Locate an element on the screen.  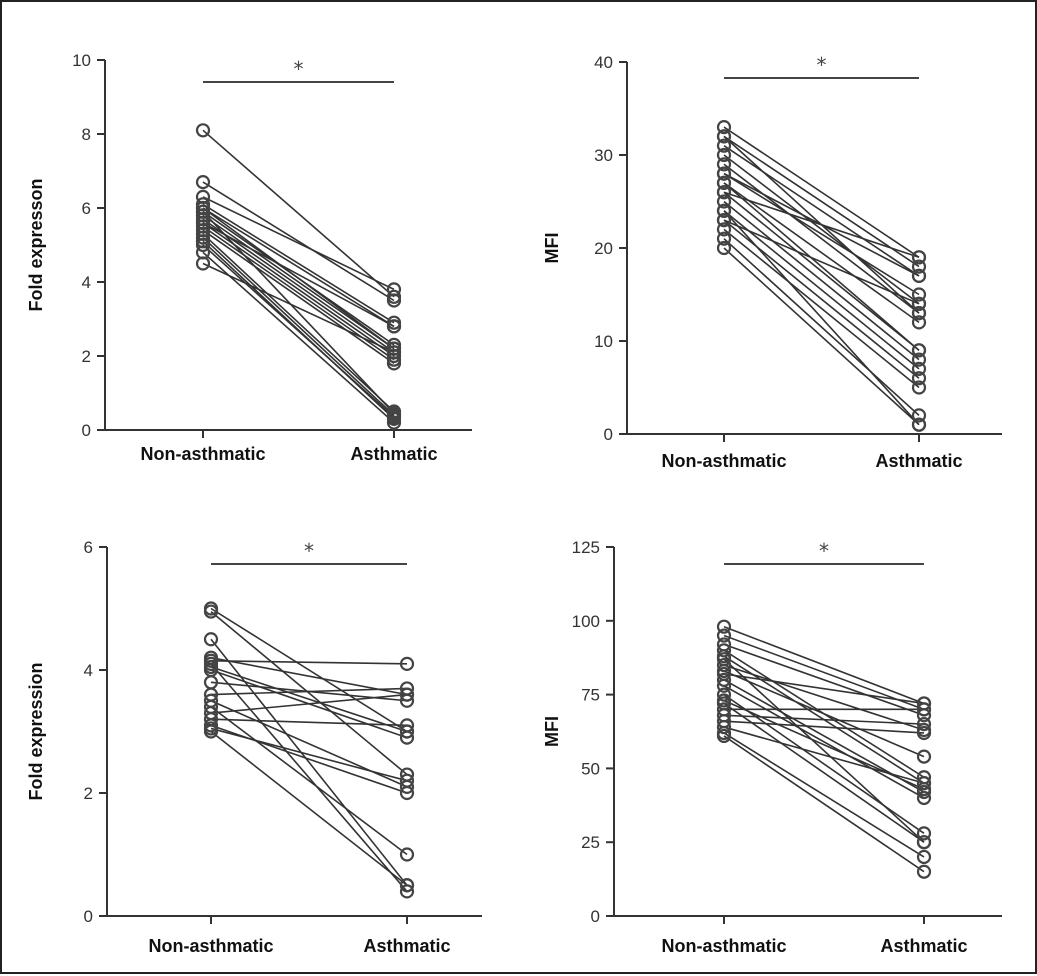
y-tick-label: 30 is located at coordinates (603, 155).